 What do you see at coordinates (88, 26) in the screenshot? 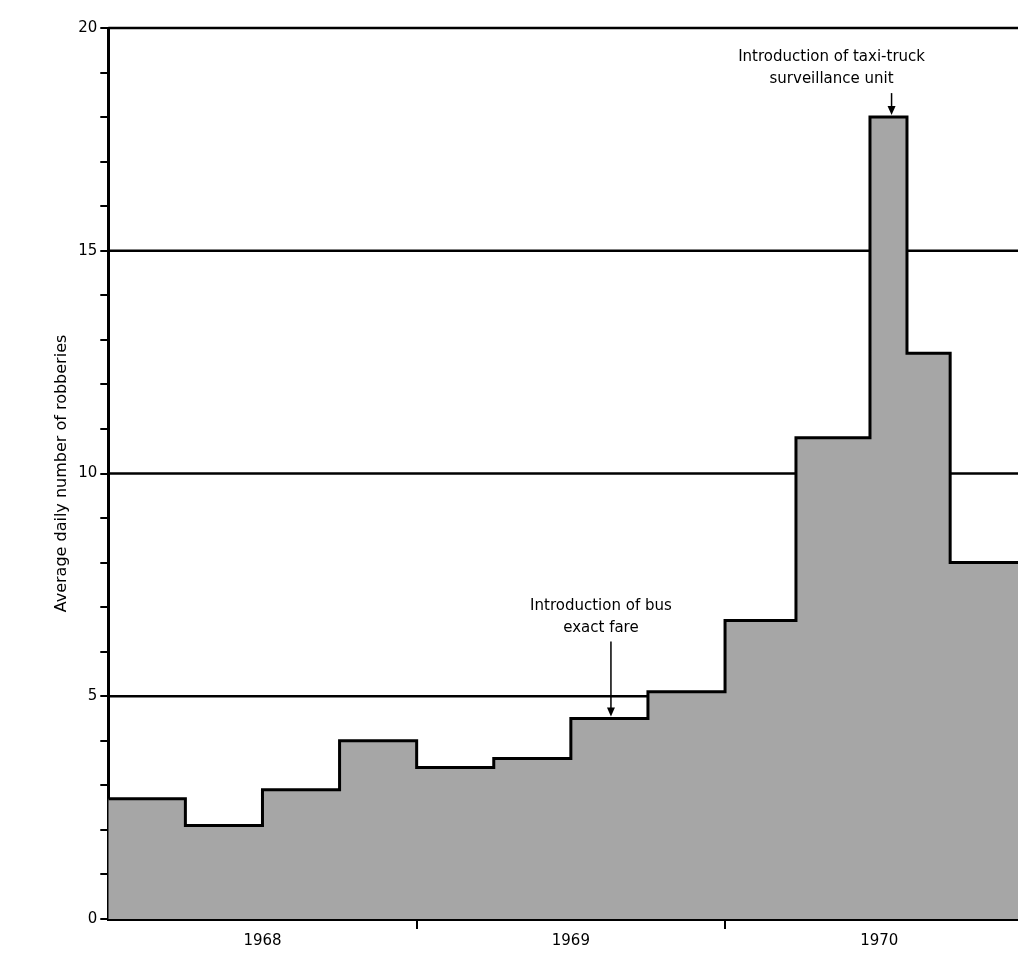
I see `y-tick-label: 20` at bounding box center [88, 26].